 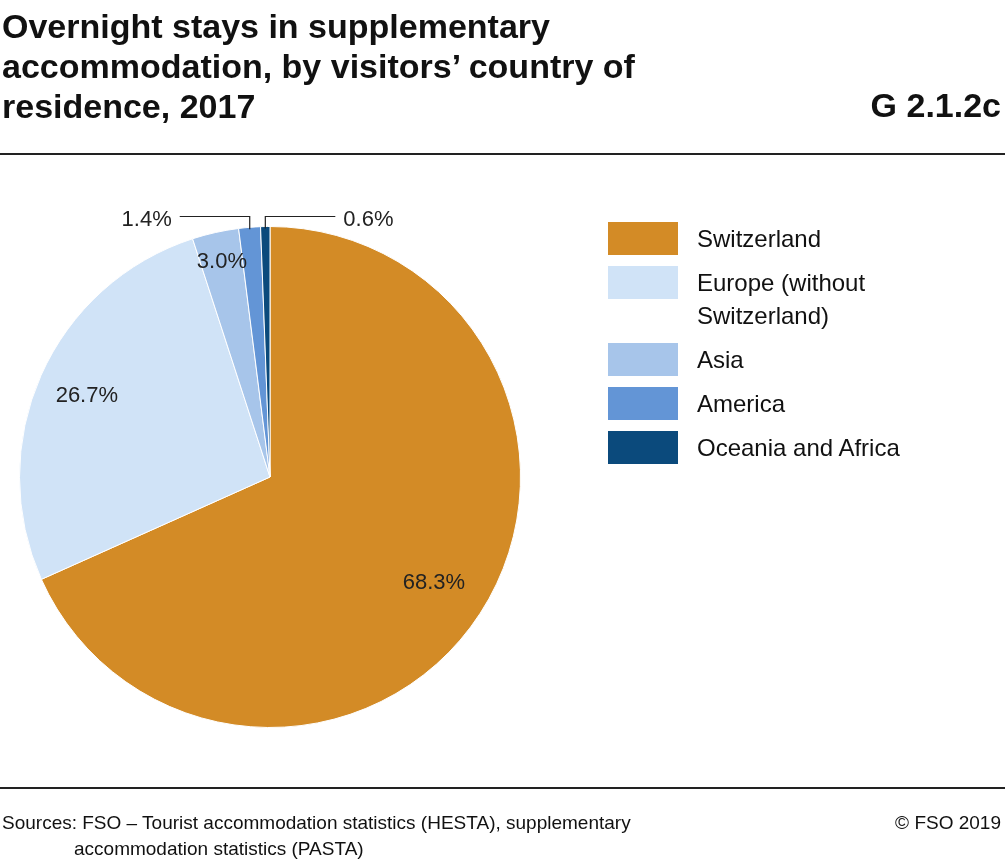 What do you see at coordinates (221, 260) in the screenshot?
I see `data-label: 3.0%` at bounding box center [221, 260].